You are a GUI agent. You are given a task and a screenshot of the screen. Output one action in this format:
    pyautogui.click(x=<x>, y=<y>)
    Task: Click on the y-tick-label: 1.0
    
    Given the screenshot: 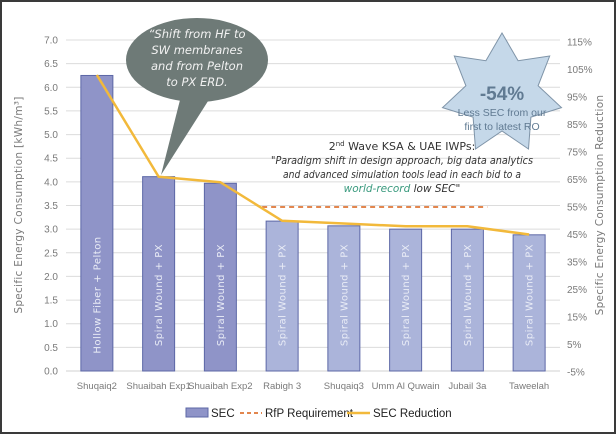 What is the action you would take?
    pyautogui.click(x=51, y=324)
    